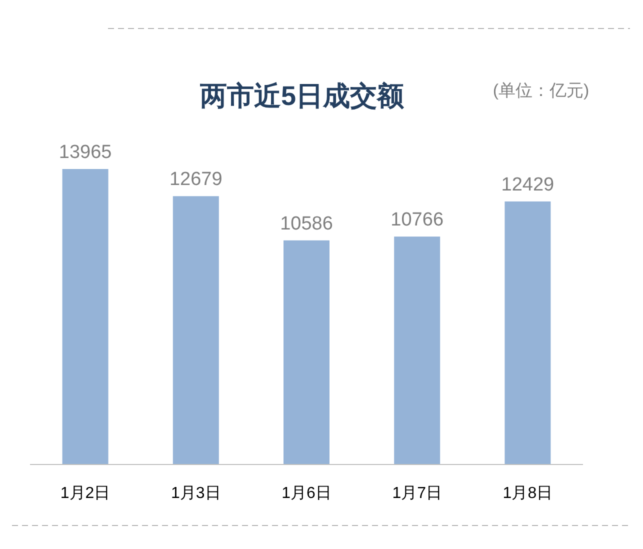 The width and height of the screenshot is (643, 549). I want to click on x-tick-label: 1月2日, so click(85, 493).